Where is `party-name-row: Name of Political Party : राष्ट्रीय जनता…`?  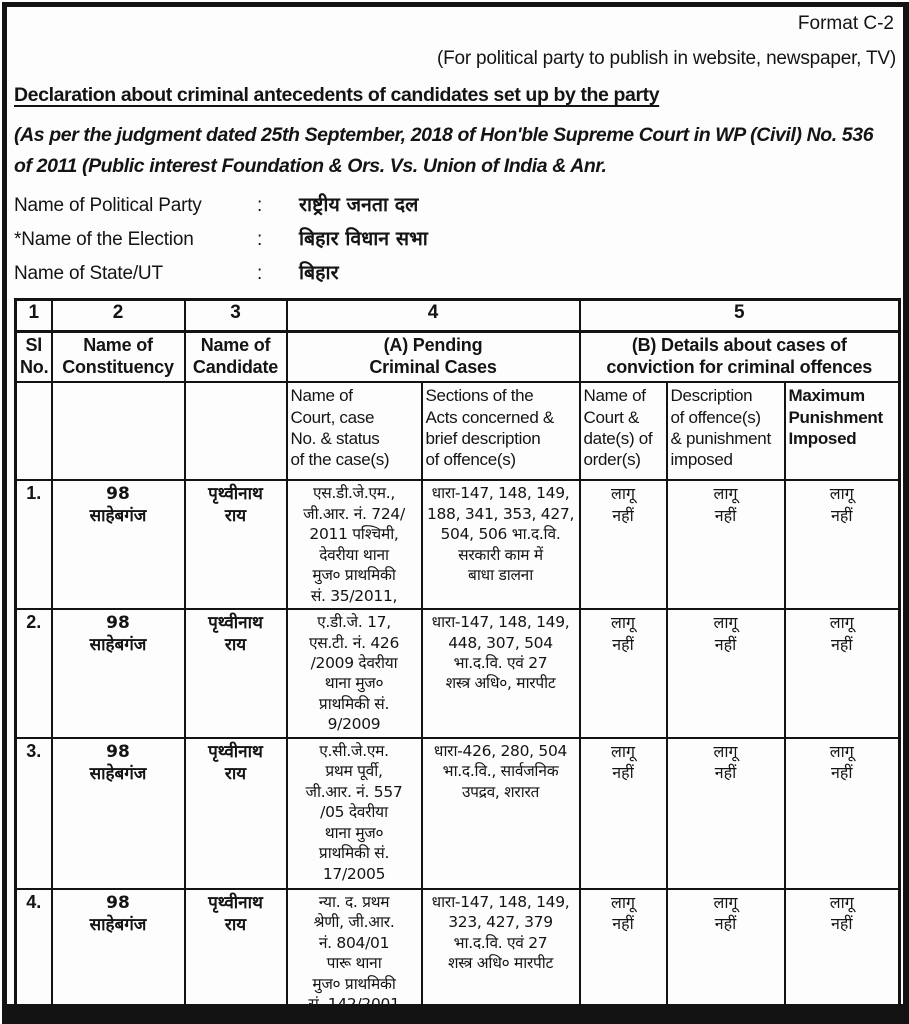
party-name-row: Name of Political Party : राष्ट्रीय जनता… is located at coordinates (456, 207).